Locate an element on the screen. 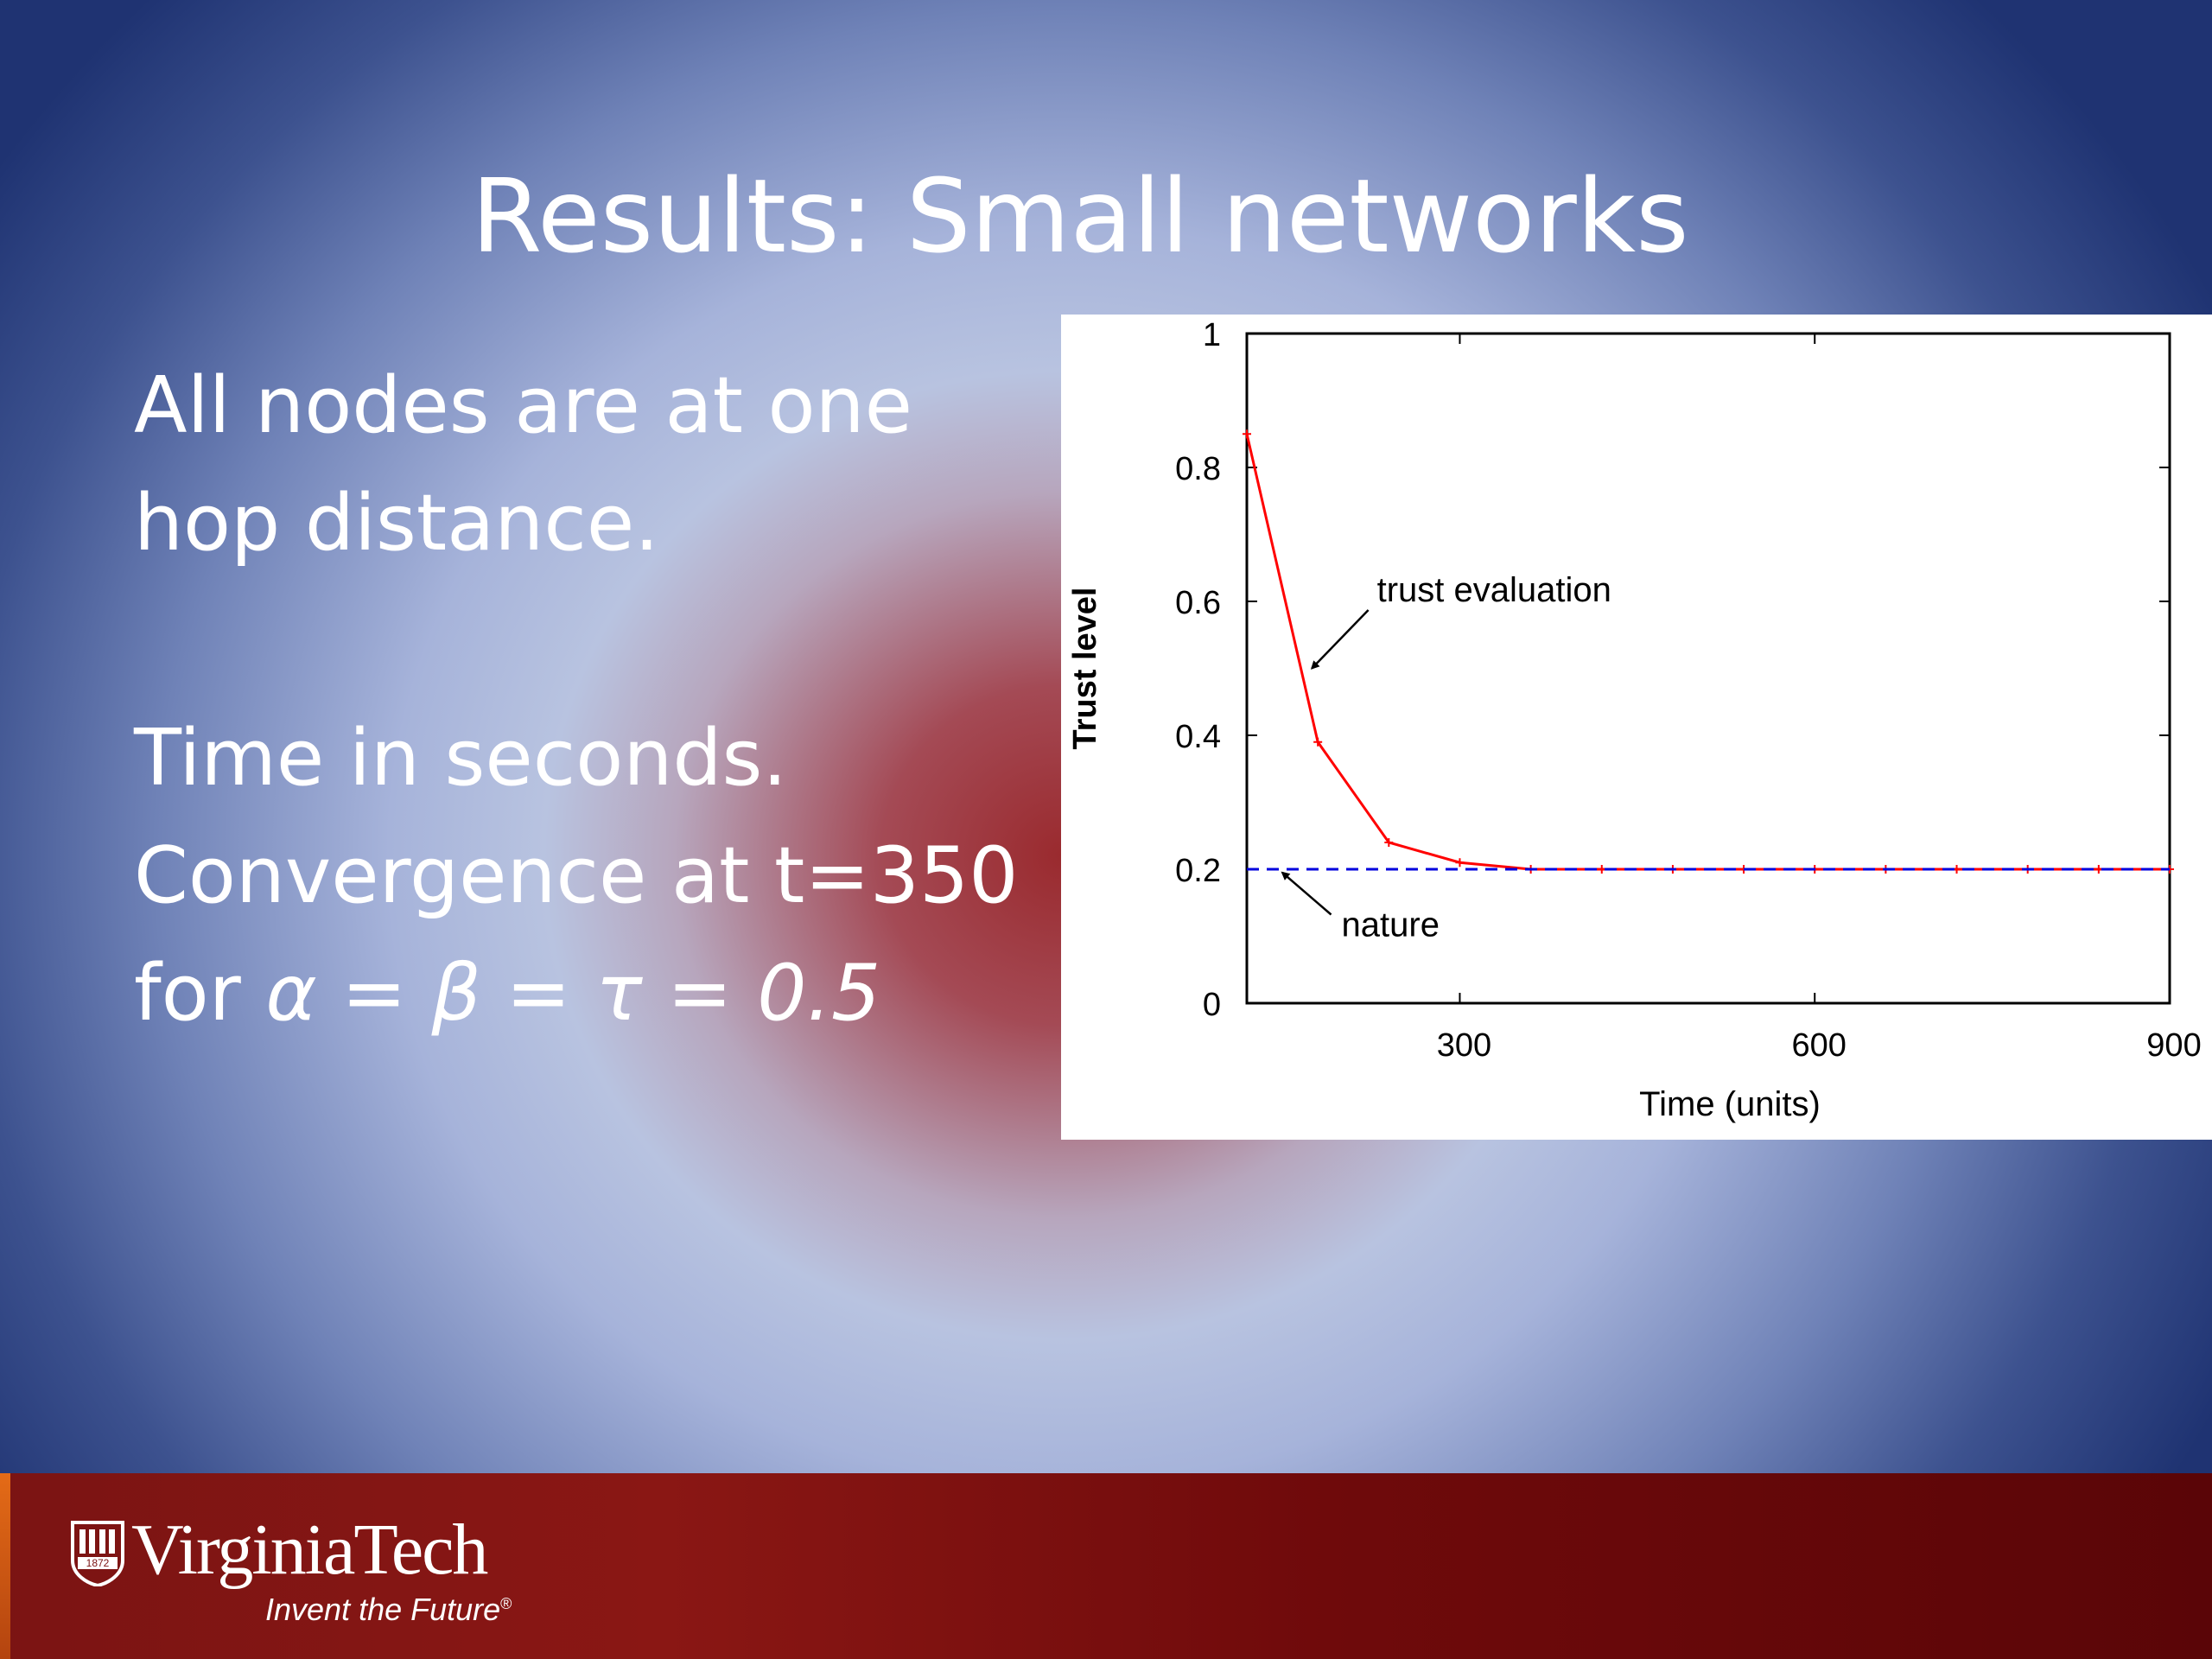 The width and height of the screenshot is (2212, 1659). body-line: hop distance. is located at coordinates (396, 523).